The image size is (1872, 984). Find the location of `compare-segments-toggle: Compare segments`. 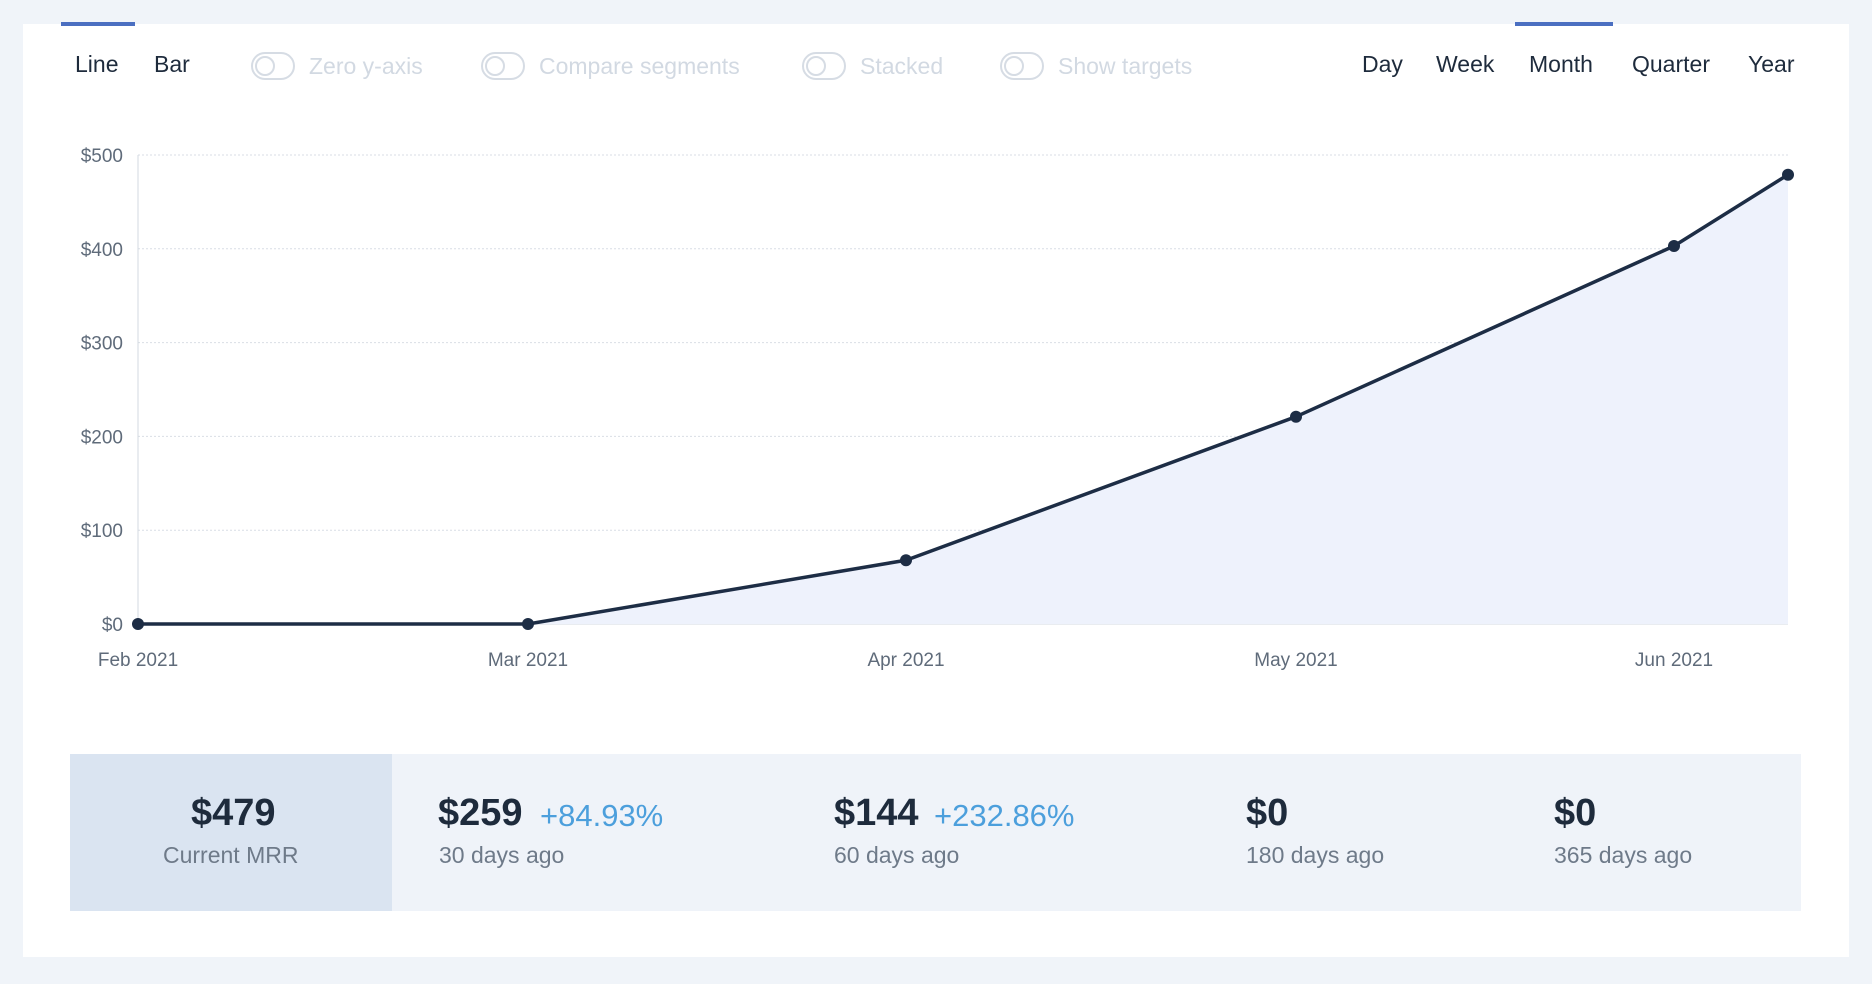

compare-segments-toggle: Compare segments is located at coordinates (610, 66).